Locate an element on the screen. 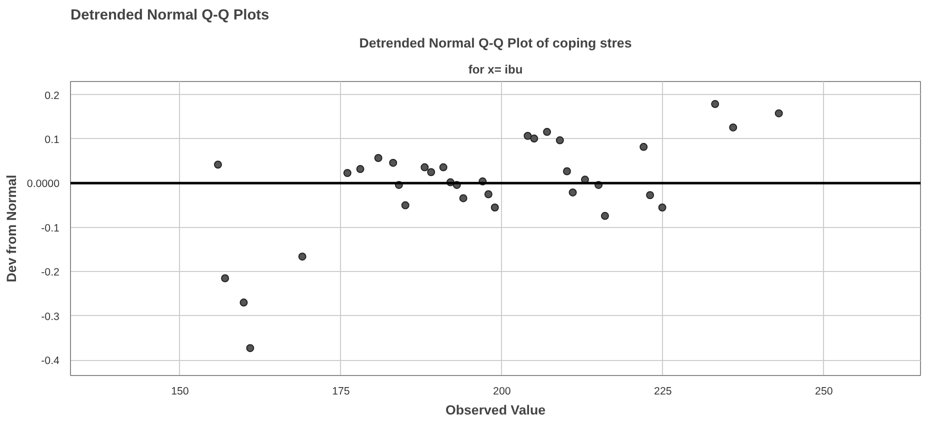 The width and height of the screenshot is (935, 426). x-tick-label: 200 is located at coordinates (502, 392).